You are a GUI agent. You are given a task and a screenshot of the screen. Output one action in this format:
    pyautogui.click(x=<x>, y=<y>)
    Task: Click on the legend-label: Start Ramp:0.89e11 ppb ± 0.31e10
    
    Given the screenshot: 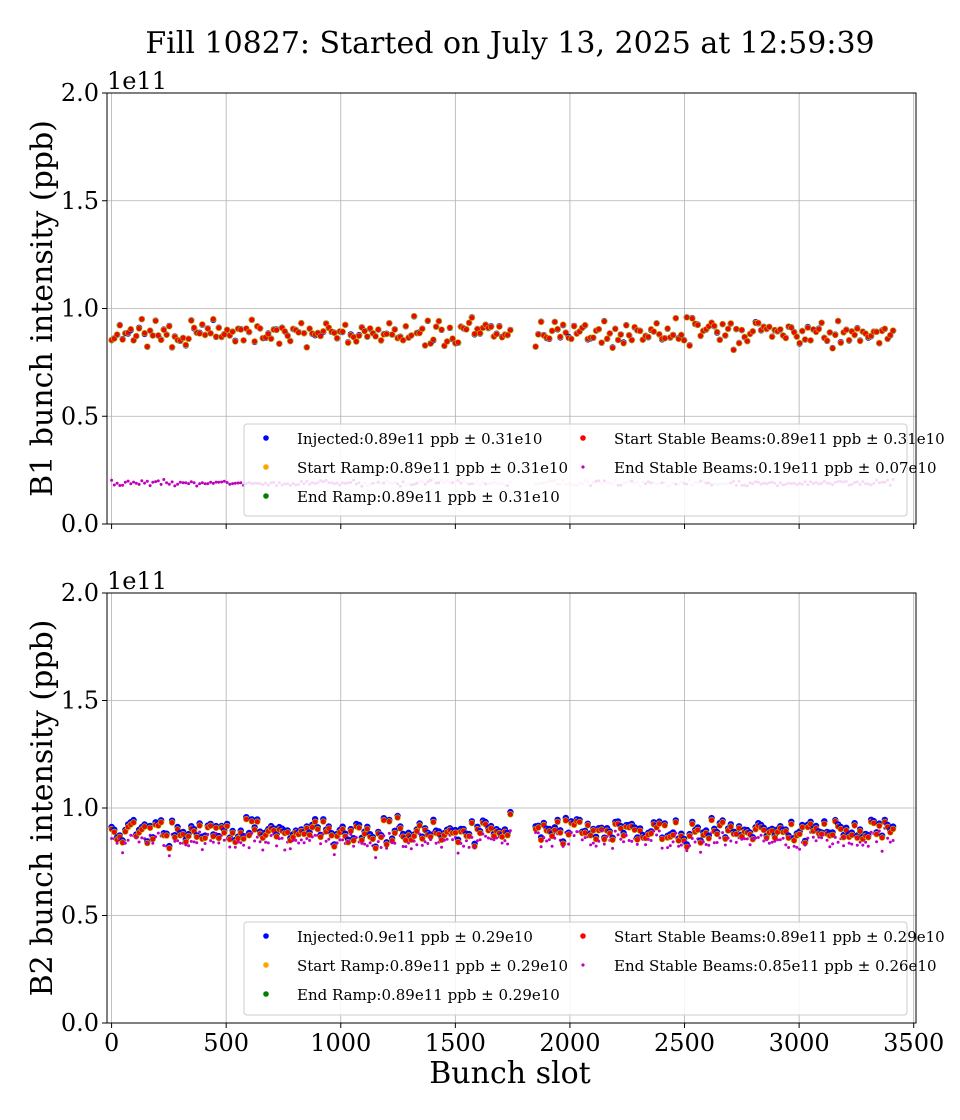 What is the action you would take?
    pyautogui.click(x=432, y=468)
    